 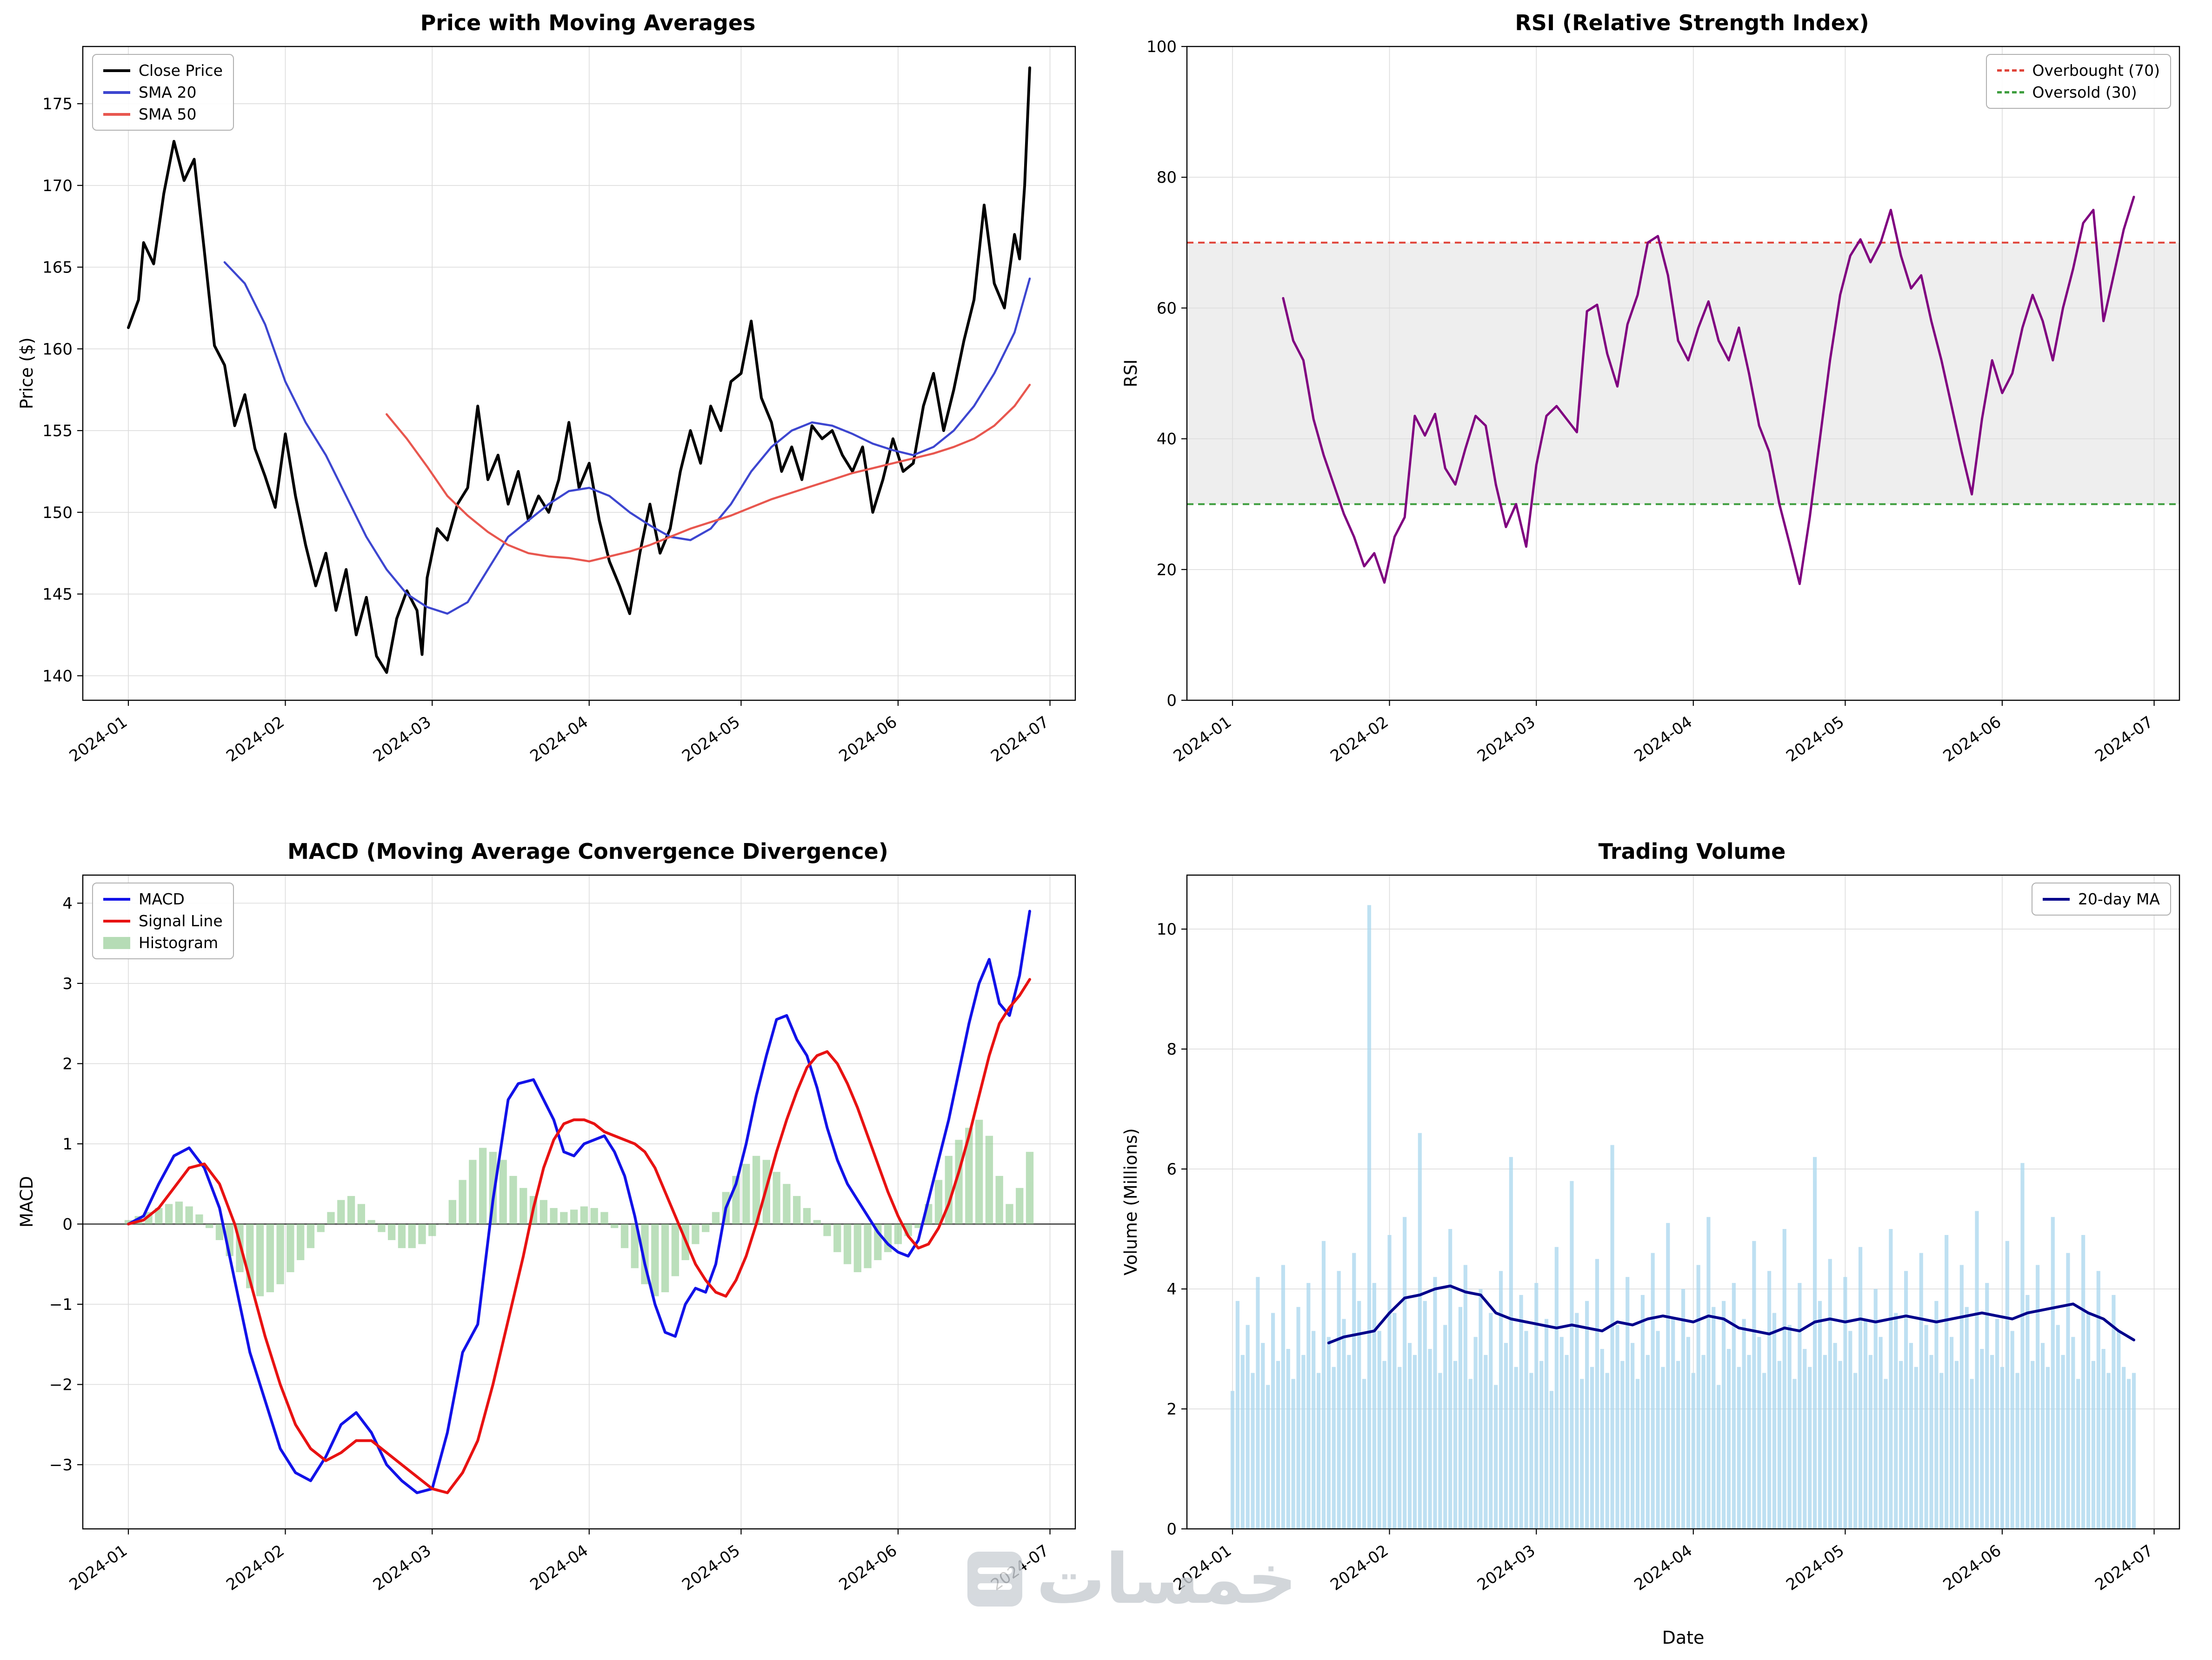 I want to click on svg-text: 155, so click(x=57, y=431).